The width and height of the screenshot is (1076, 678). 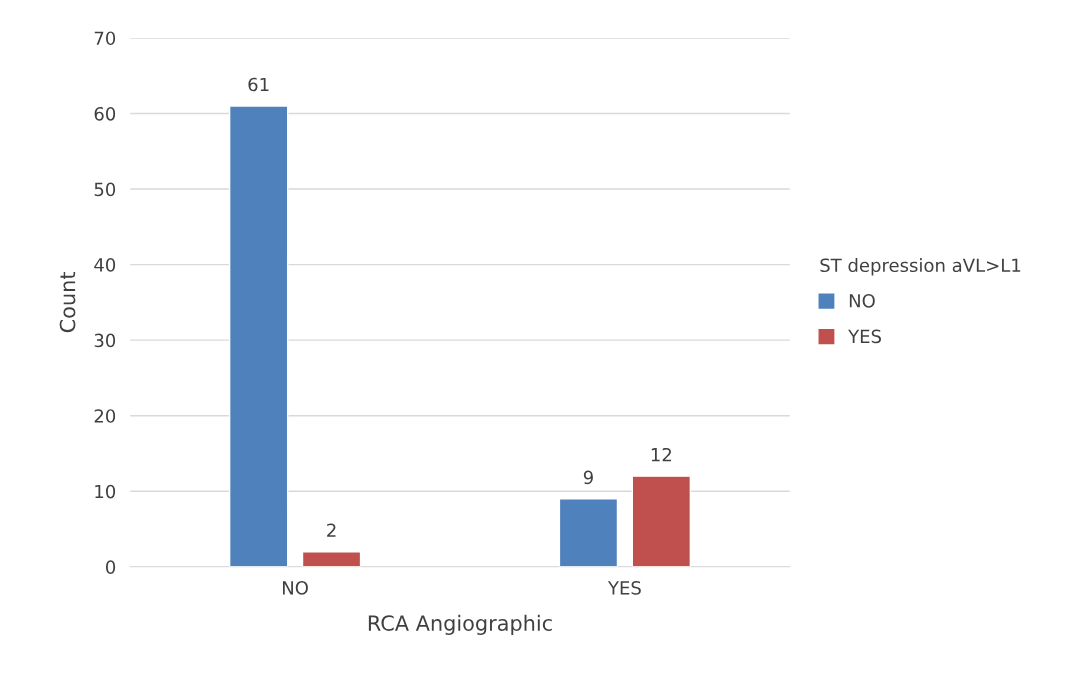 What do you see at coordinates (920, 267) in the screenshot?
I see `legend-title: ST depression aVL>L1` at bounding box center [920, 267].